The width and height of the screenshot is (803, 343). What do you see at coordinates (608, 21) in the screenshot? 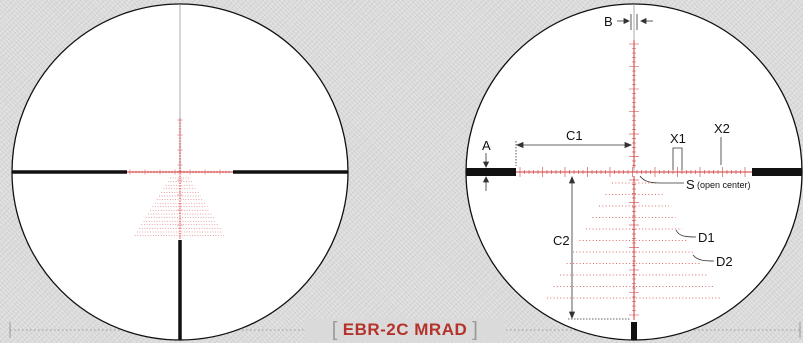
I see `label-b: B` at bounding box center [608, 21].